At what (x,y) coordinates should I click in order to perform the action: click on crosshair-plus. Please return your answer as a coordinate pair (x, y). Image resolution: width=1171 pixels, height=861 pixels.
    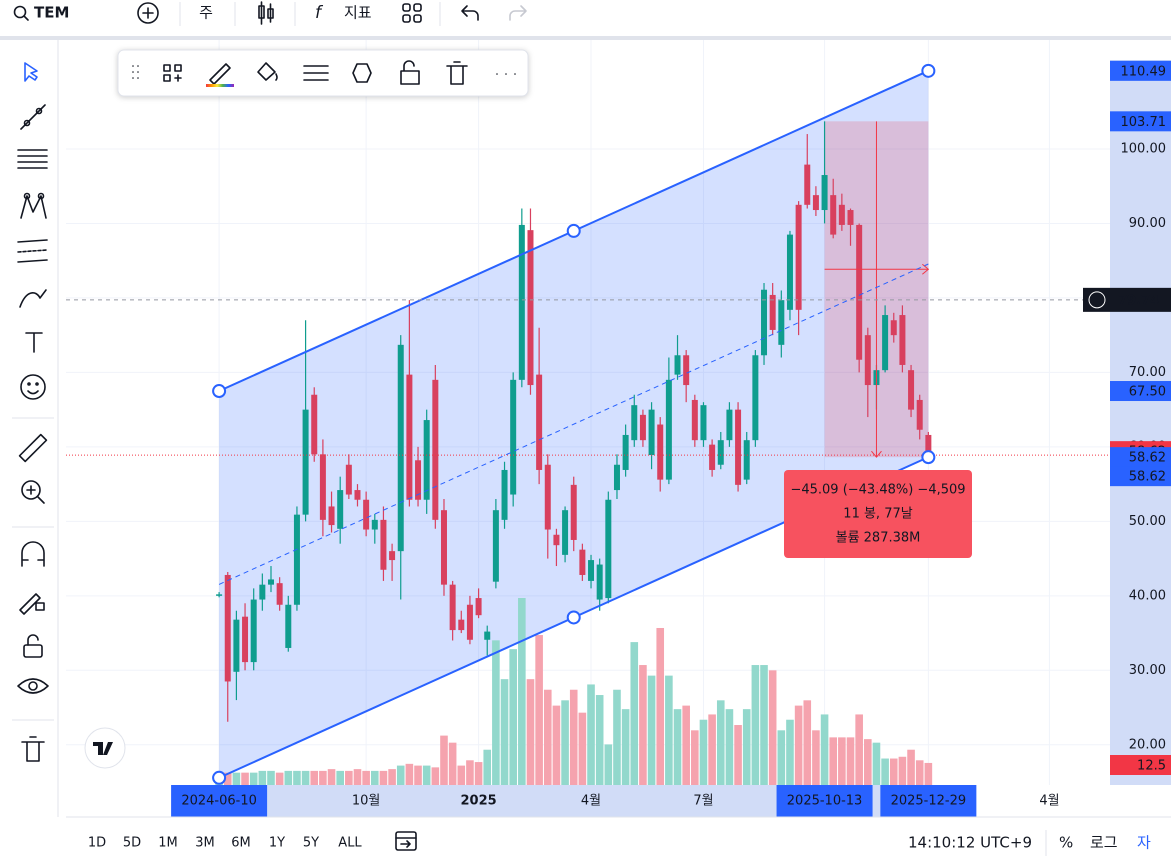
    Looking at the image, I should click on (1097, 300).